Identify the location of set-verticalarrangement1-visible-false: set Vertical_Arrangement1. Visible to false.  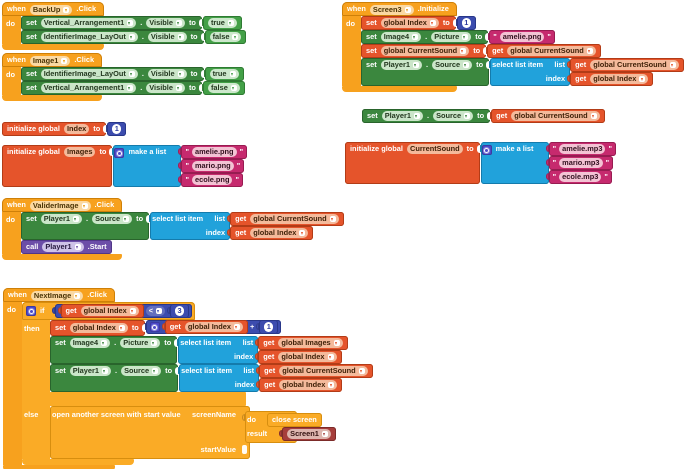
(133, 88).